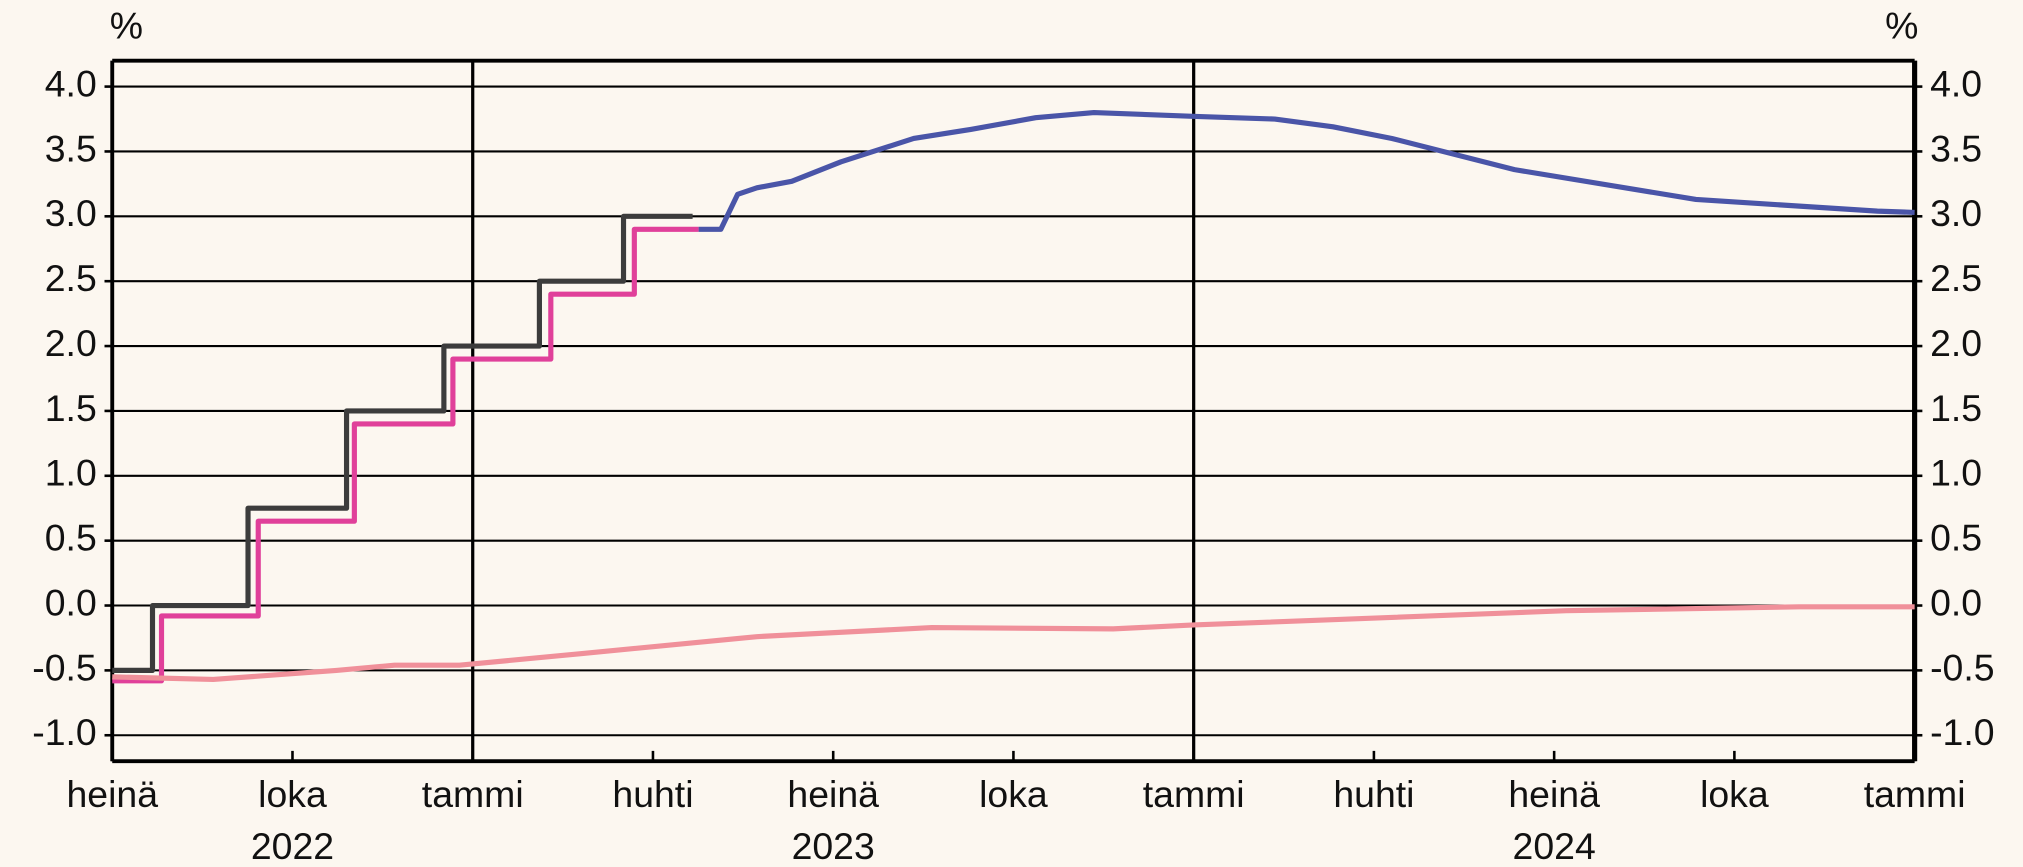  I want to click on year-label: 2023, so click(833, 846).